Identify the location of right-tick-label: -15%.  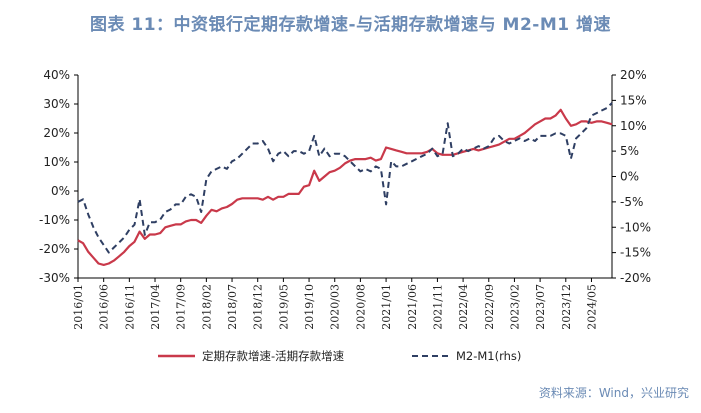
(635, 253).